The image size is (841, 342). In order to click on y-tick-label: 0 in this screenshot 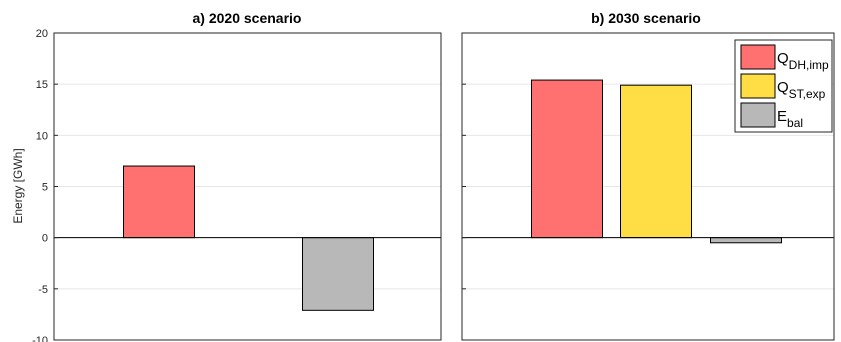, I will do `click(45, 239)`.